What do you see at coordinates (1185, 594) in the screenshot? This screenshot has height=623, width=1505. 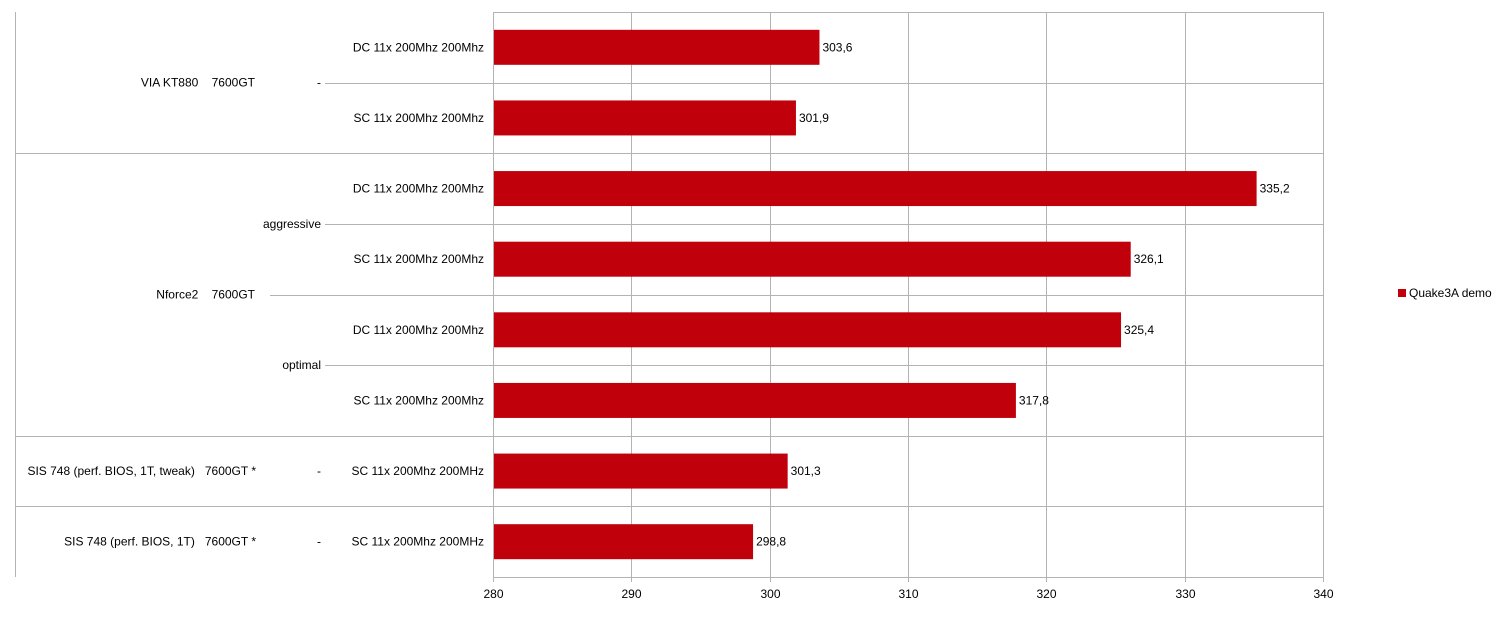 I see `x-tick-label: 330` at bounding box center [1185, 594].